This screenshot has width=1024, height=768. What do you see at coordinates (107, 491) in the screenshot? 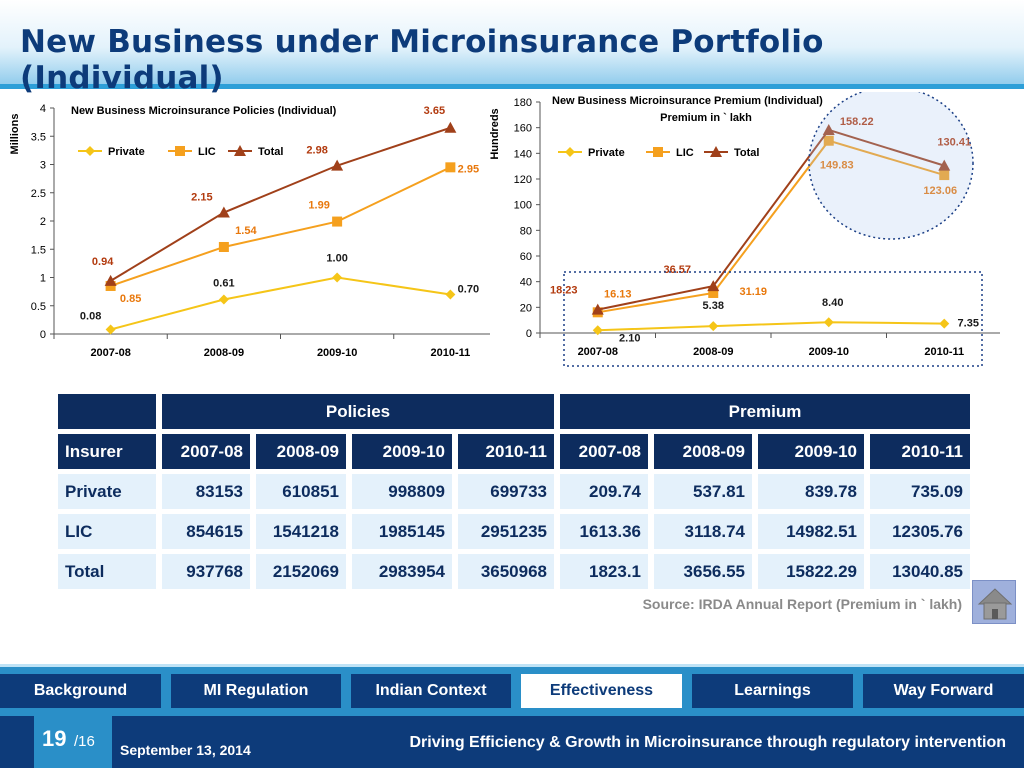
I see `insurer-cell: Private` at bounding box center [107, 491].